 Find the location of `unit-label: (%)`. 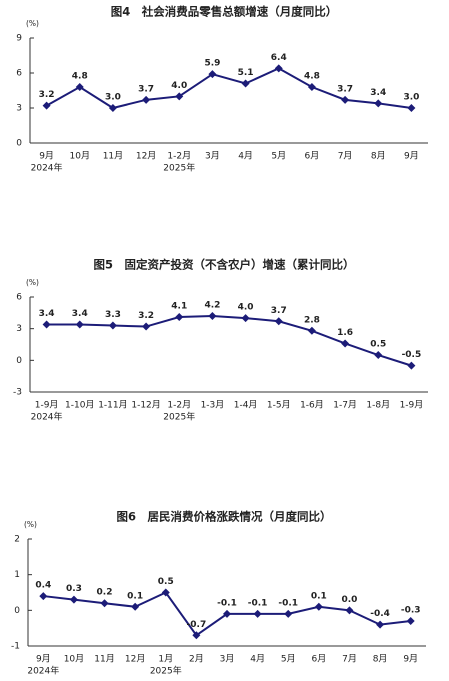

unit-label: (%) is located at coordinates (30, 524).